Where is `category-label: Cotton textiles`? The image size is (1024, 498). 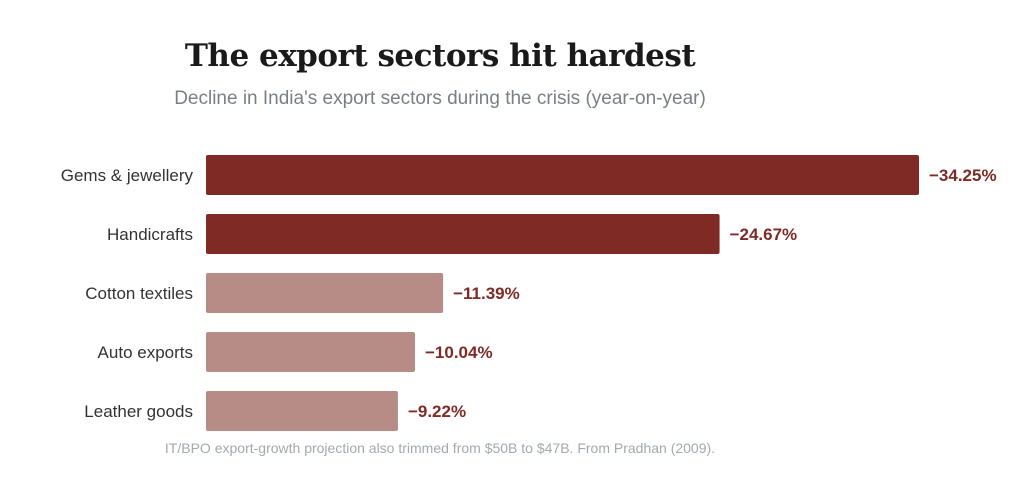 category-label: Cotton textiles is located at coordinates (139, 293).